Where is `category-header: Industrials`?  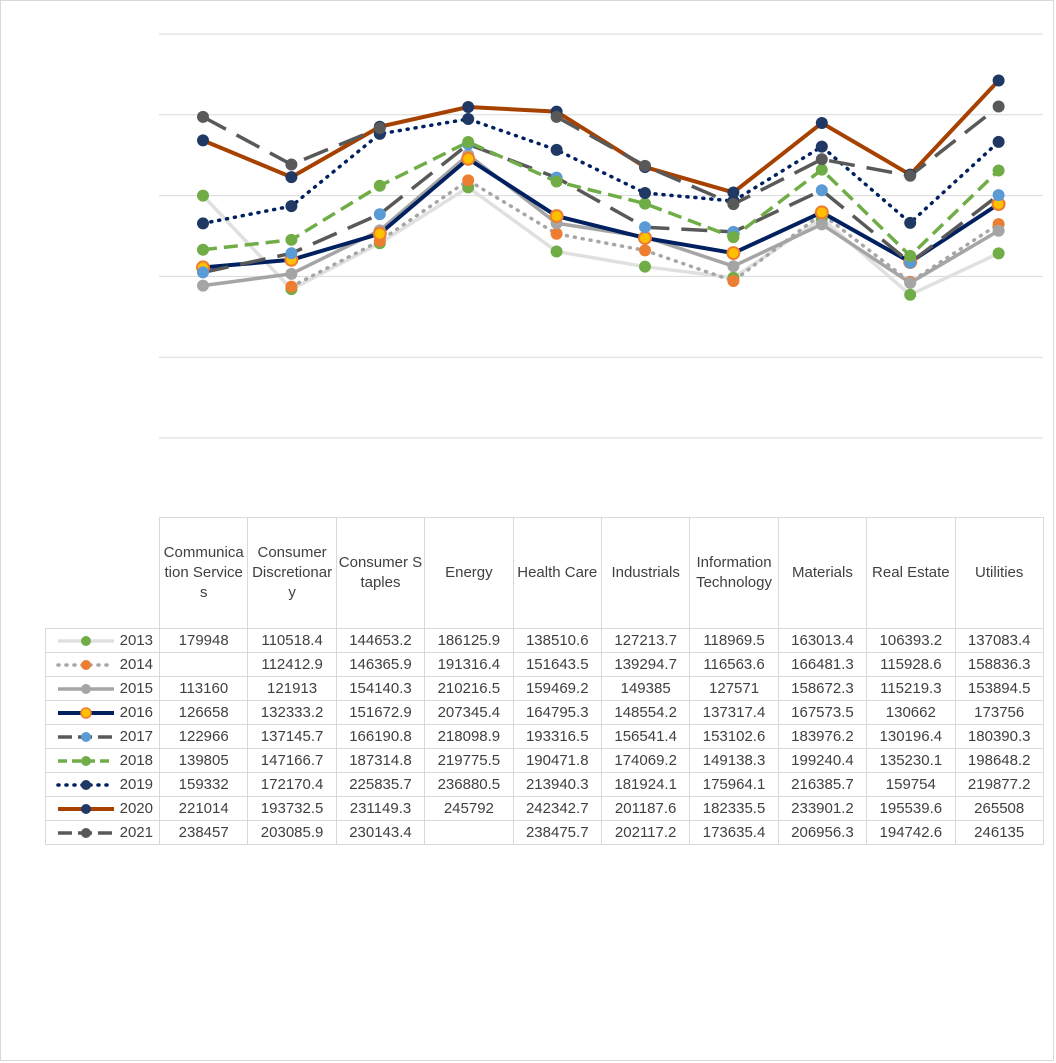 category-header: Industrials is located at coordinates (645, 573).